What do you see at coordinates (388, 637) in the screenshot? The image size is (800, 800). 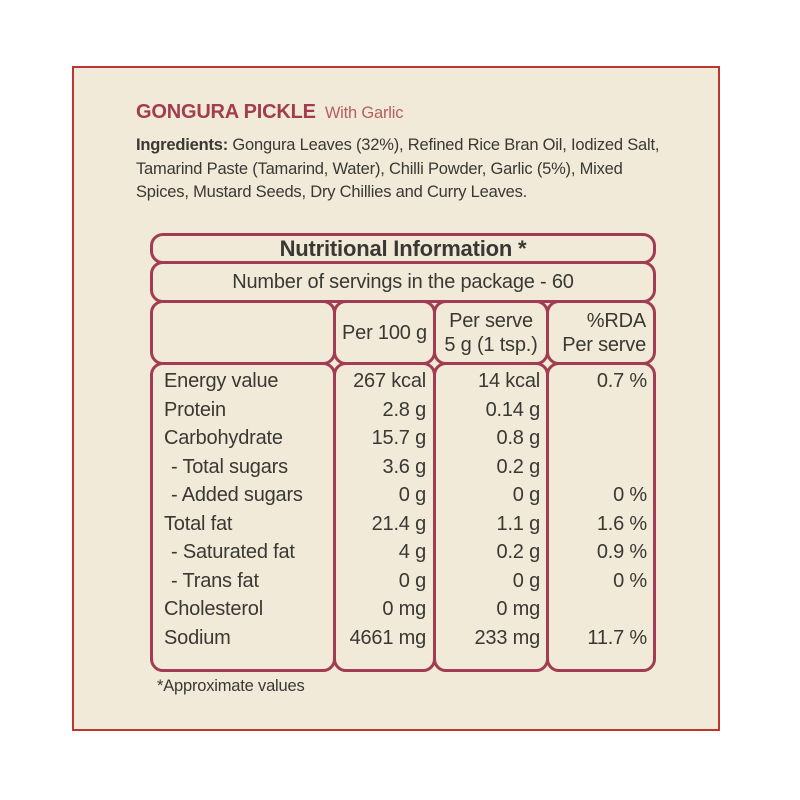 I see `per-100g-value: 4661 mg` at bounding box center [388, 637].